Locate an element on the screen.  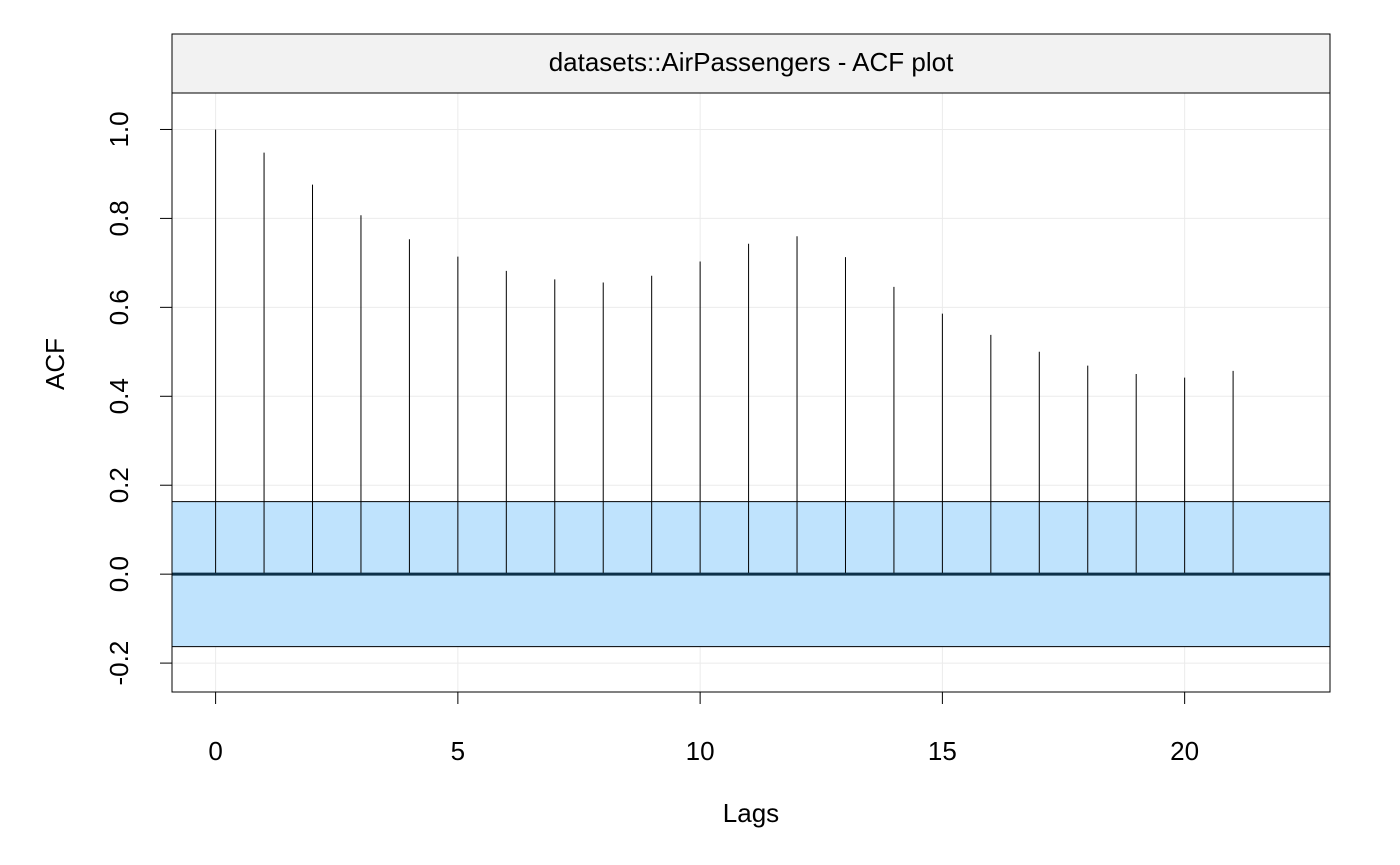
y-axis: -0.2 0.0 0.2 0.4 0.6 0.8 1.0 is located at coordinates (138, 398).